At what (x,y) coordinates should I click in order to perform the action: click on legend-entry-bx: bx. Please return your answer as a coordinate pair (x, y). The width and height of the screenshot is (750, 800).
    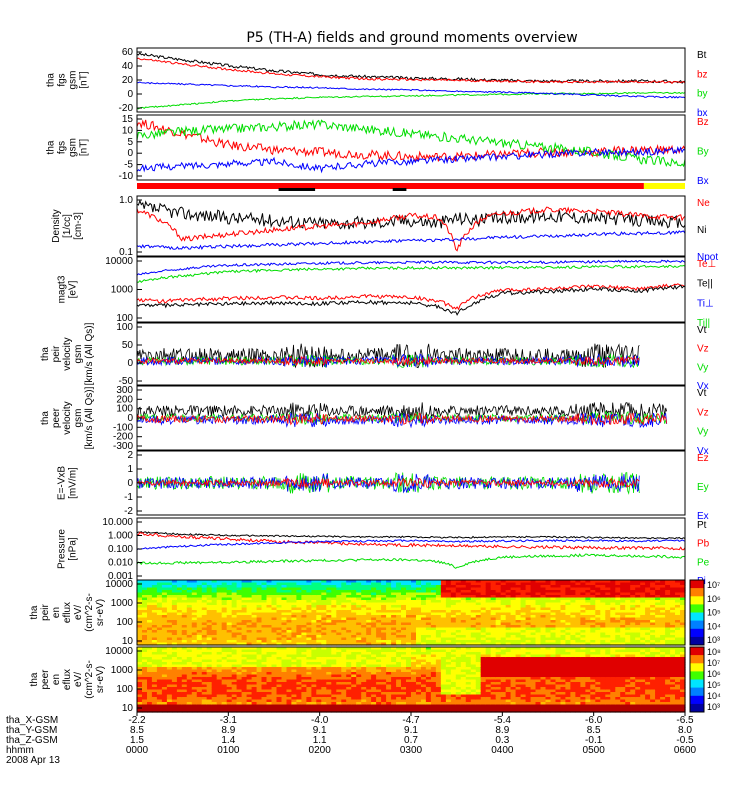
    Looking at the image, I should click on (702, 113).